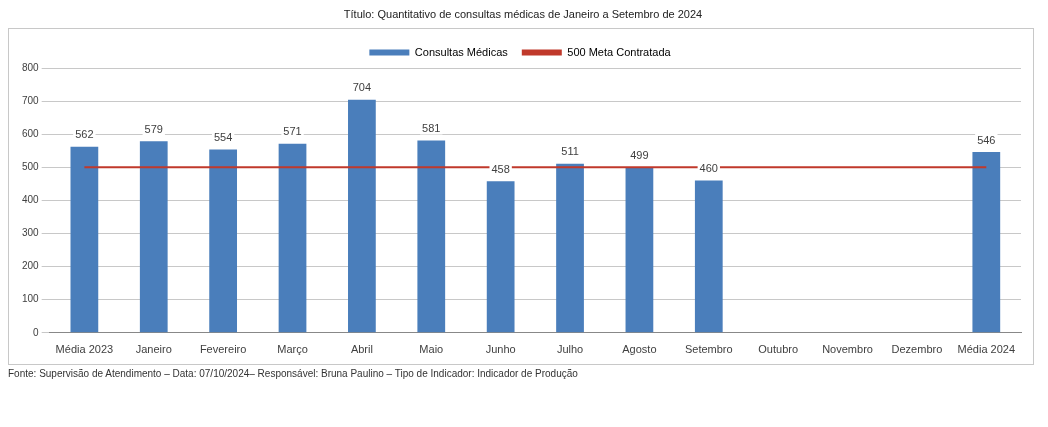  What do you see at coordinates (31, 67) in the screenshot?
I see `y-tick-label: 800` at bounding box center [31, 67].